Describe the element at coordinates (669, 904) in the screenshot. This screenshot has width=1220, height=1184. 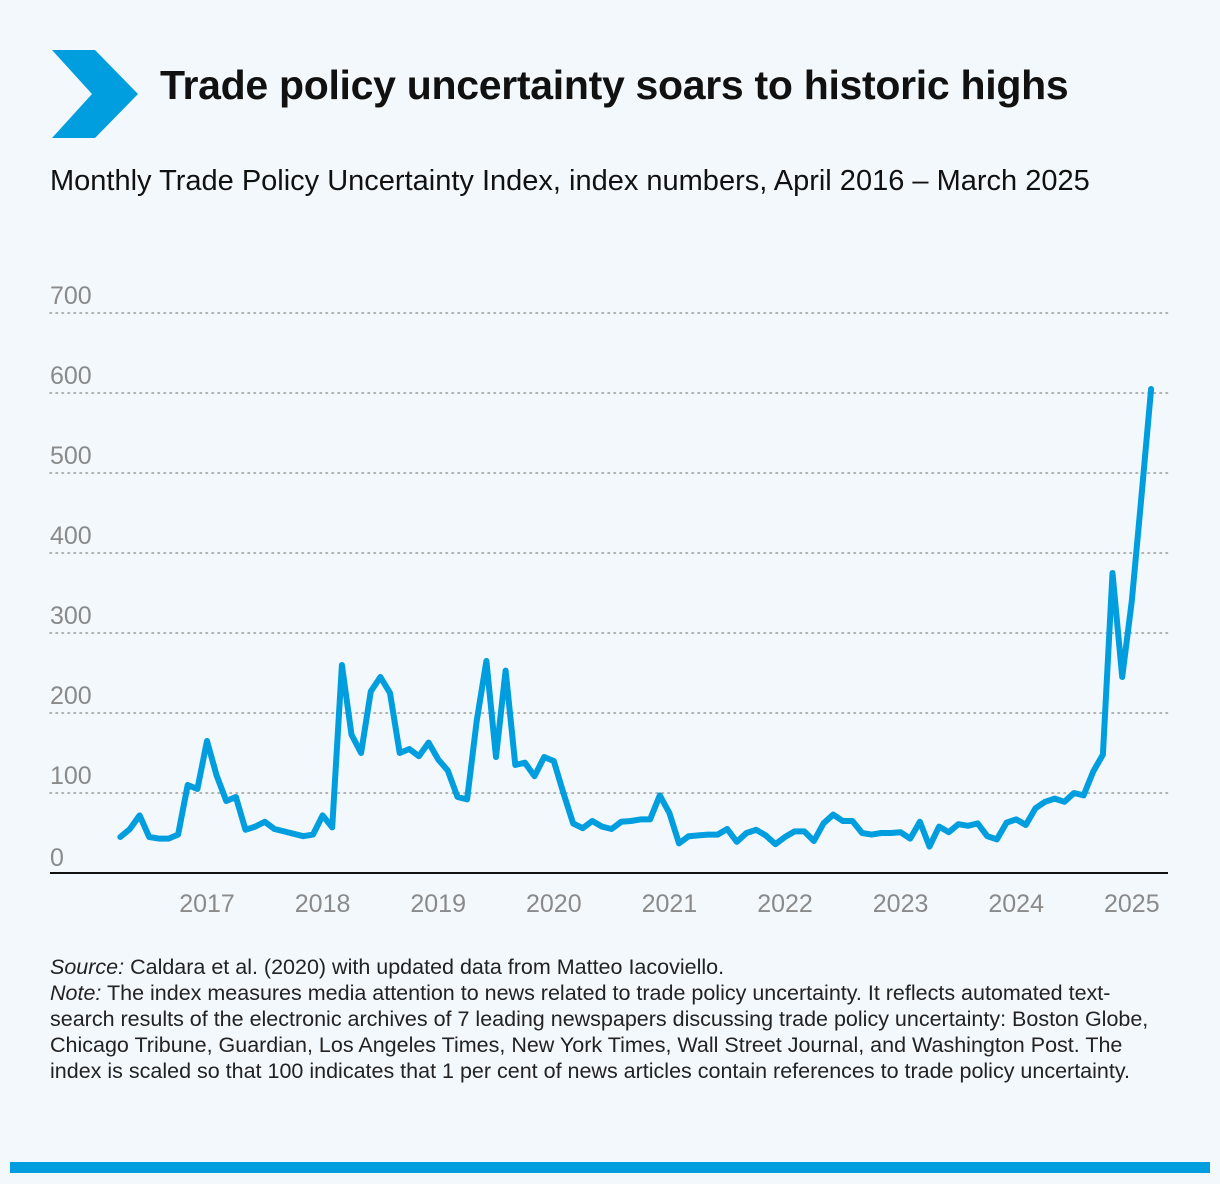
I see `x-axis-ticks: 2017 2018 2019 2020 2021 2022 2023 2024 2025` at that location.